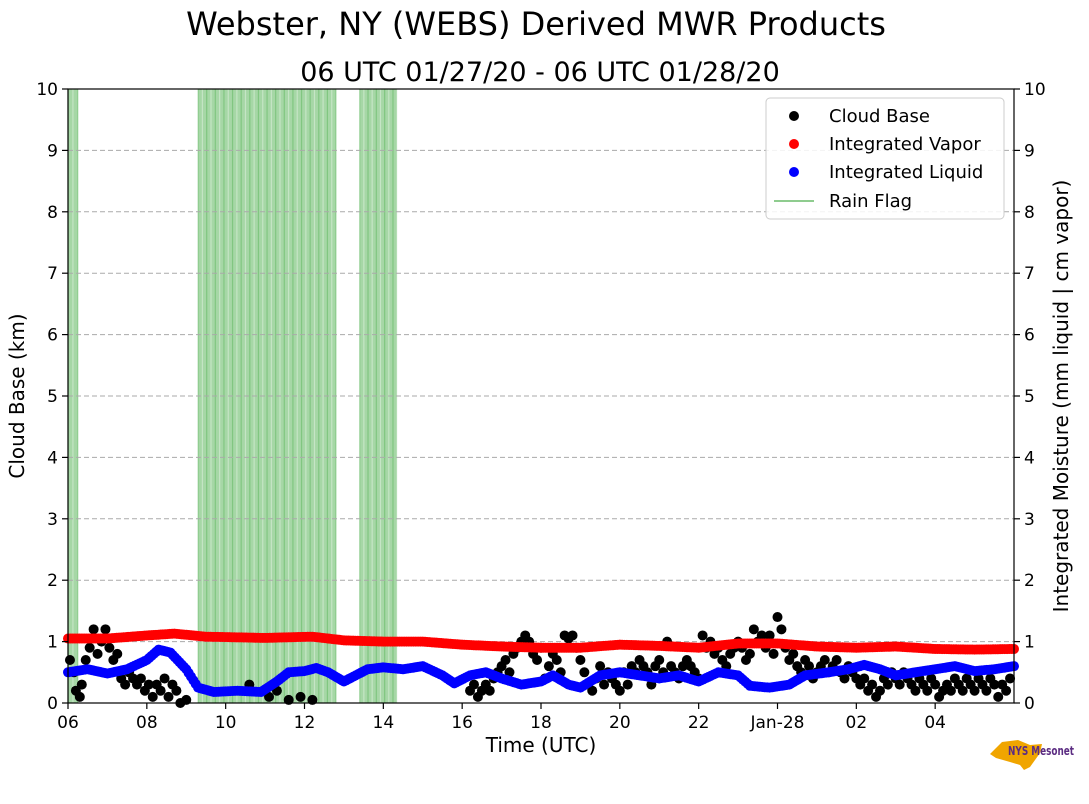 The height and width of the screenshot is (804, 1089). What do you see at coordinates (777, 723) in the screenshot?
I see `x-tick-label: Jan-28` at bounding box center [777, 723].